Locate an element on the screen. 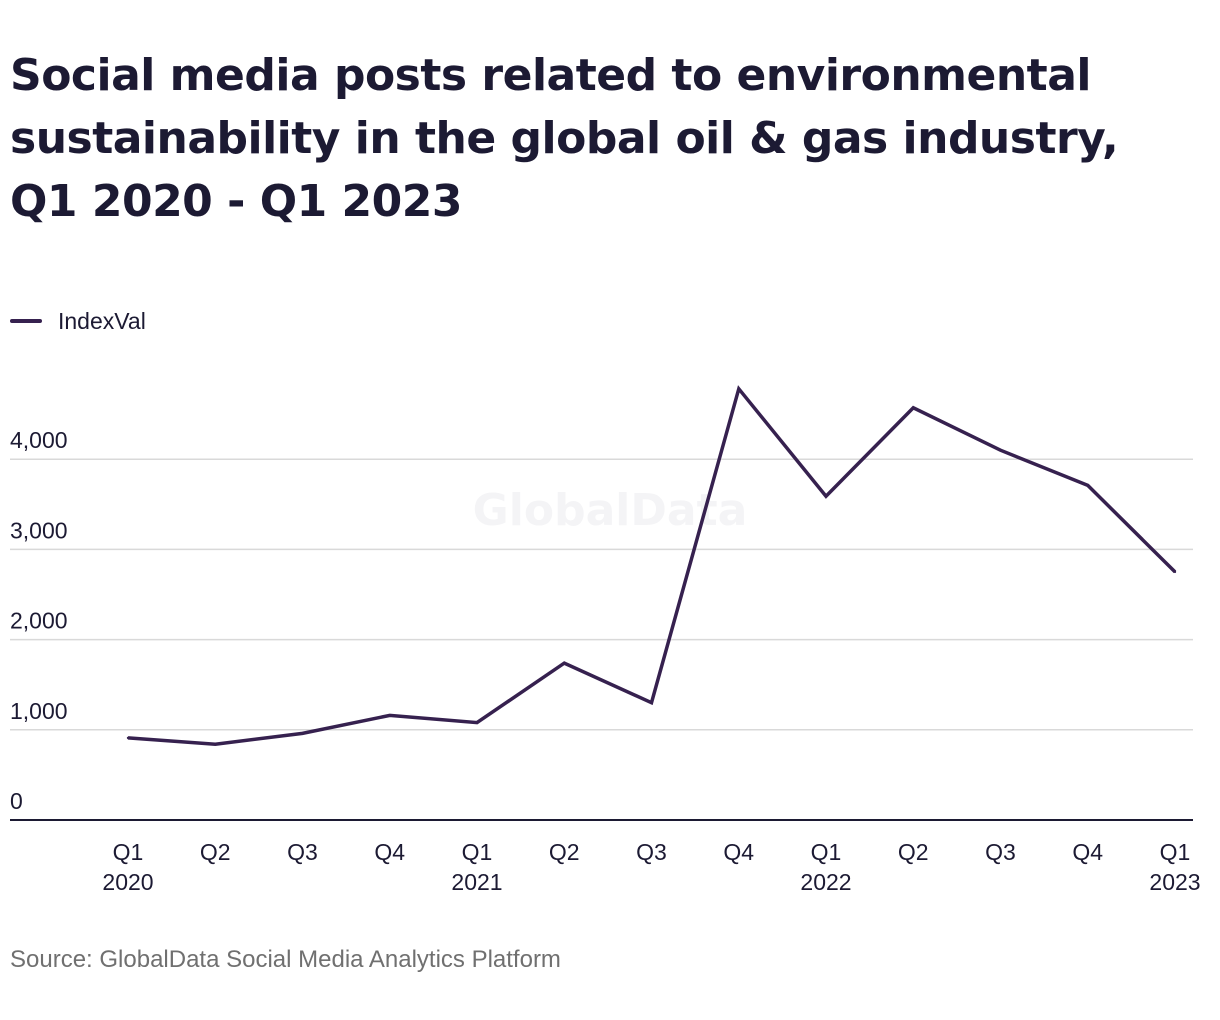 The width and height of the screenshot is (1220, 1020). y-tick-label: 3,000 is located at coordinates (39, 530).